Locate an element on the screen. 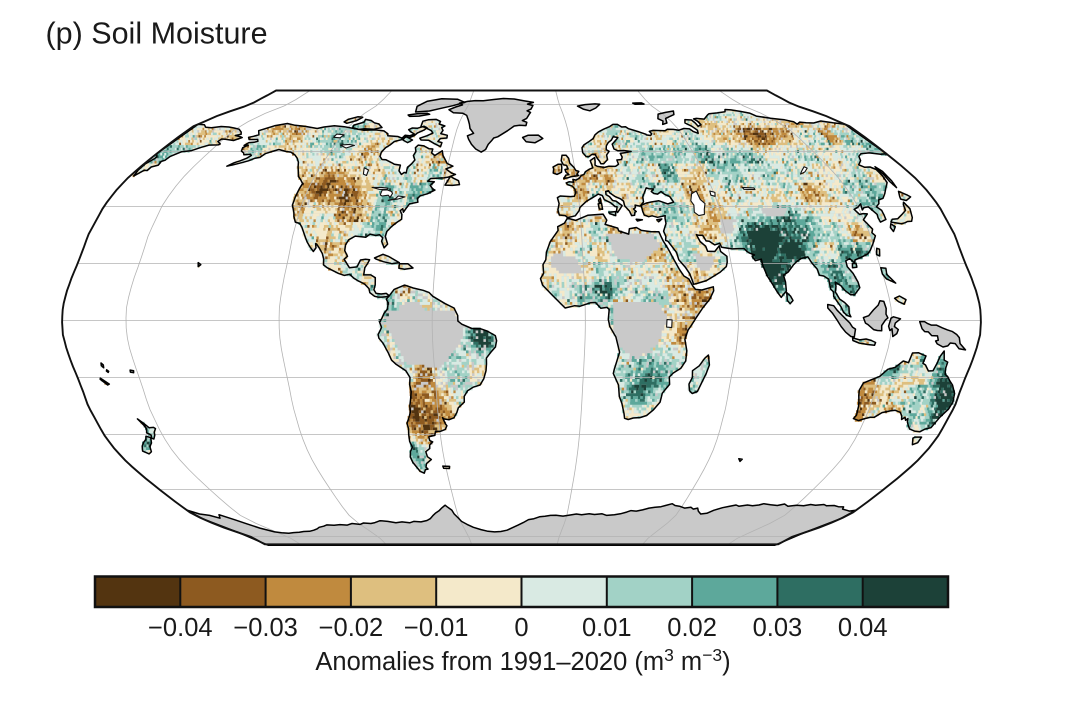  svg-text: 0.04 is located at coordinates (863, 628).